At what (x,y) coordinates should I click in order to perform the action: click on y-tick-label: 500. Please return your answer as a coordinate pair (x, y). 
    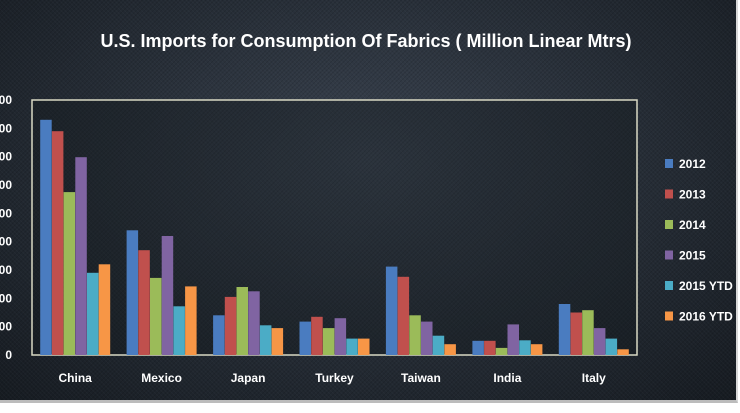
    Looking at the image, I should click on (6, 213).